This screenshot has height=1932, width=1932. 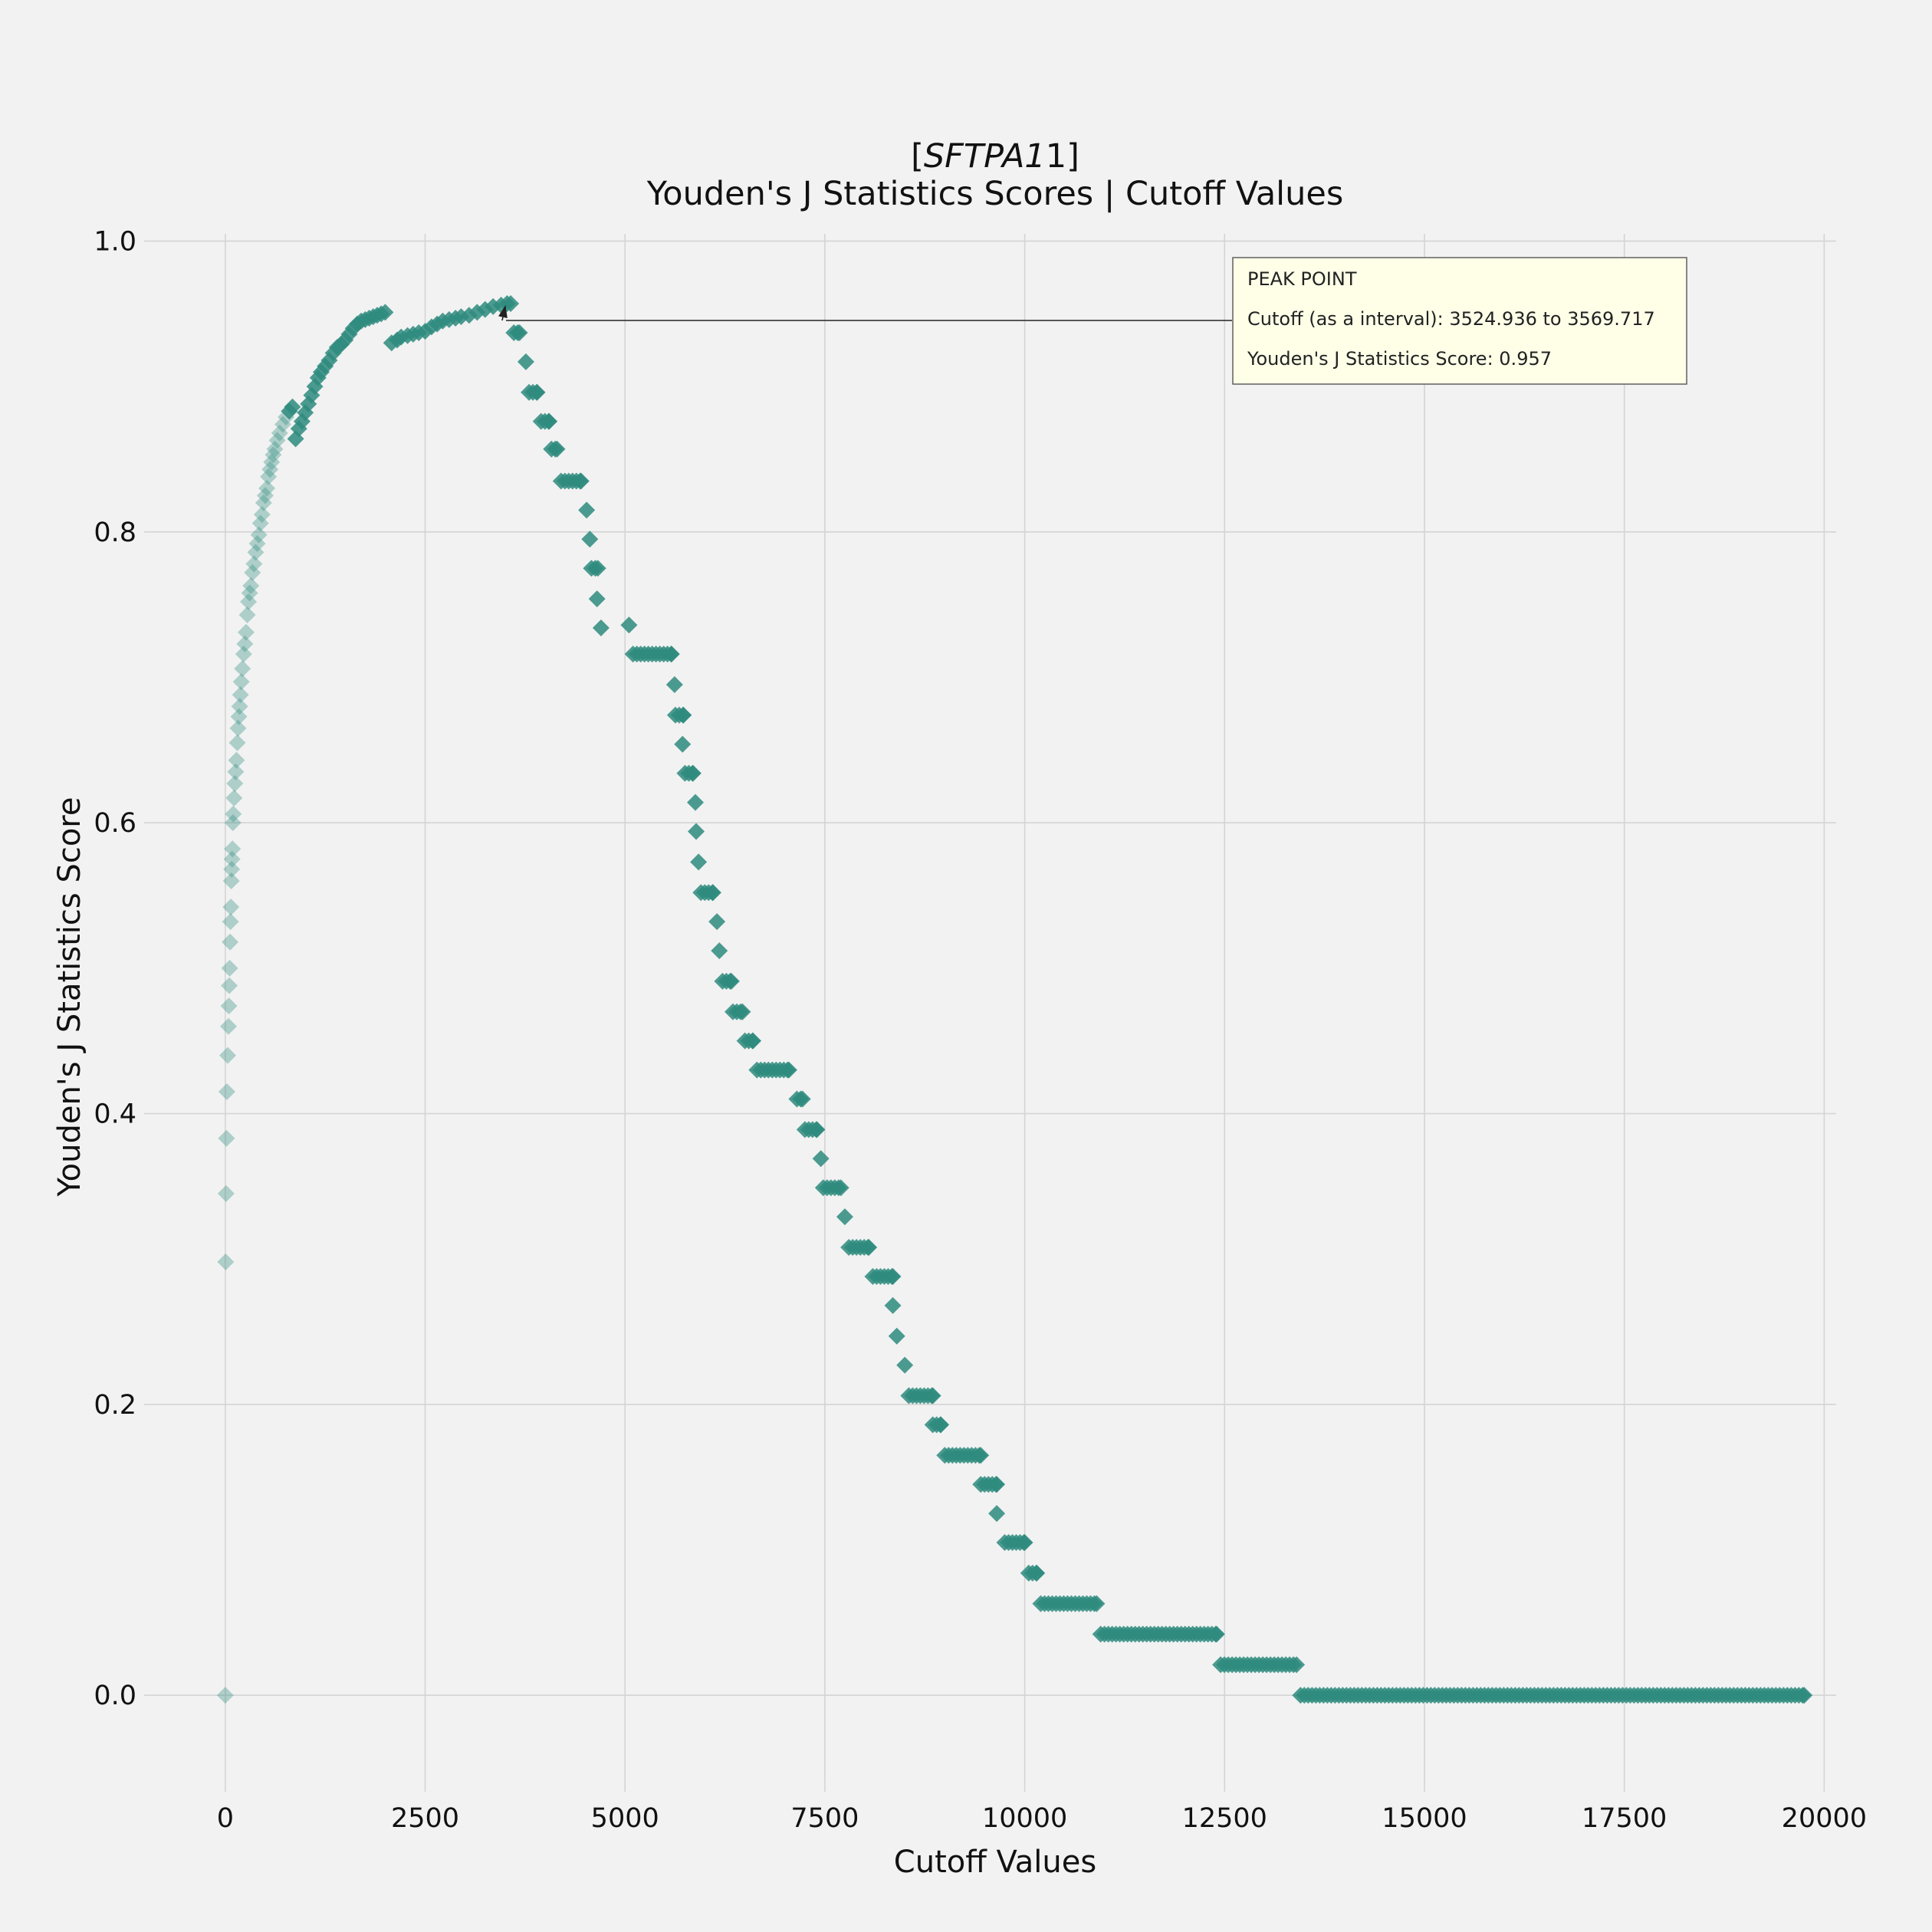 I want to click on x-tick-label: 12500, so click(x=1224, y=1819).